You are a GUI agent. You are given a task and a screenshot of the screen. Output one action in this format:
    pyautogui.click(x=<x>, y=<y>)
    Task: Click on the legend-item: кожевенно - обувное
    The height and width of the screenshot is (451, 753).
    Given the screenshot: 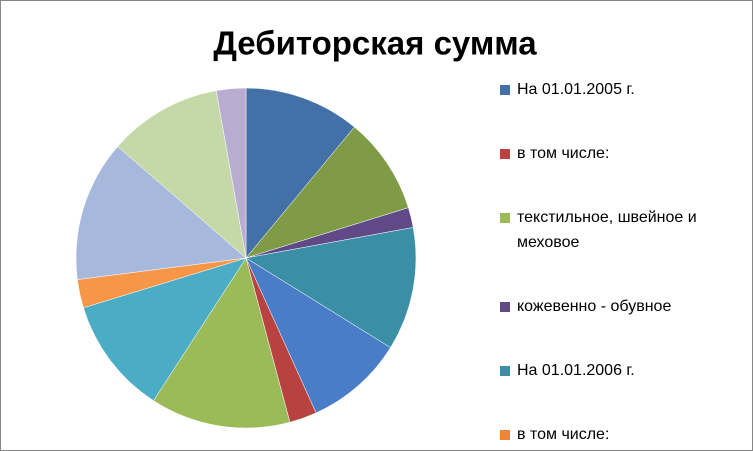 What is the action you would take?
    pyautogui.click(x=607, y=306)
    